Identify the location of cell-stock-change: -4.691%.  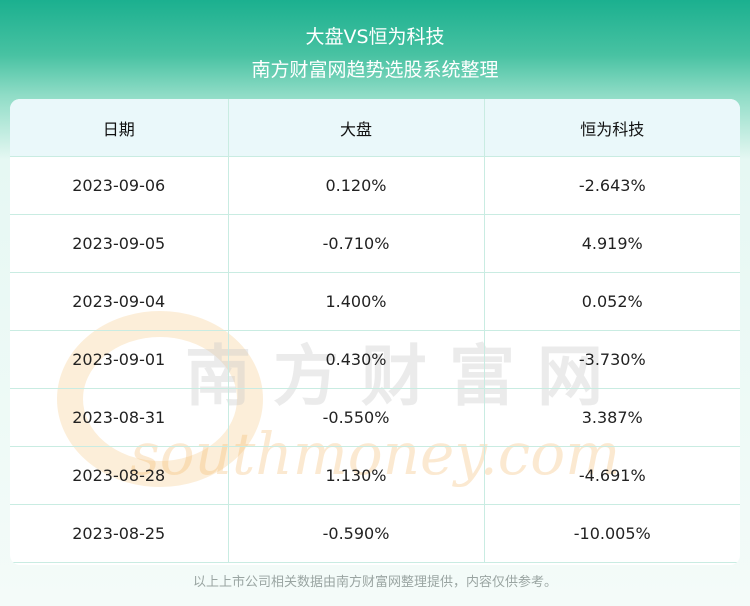
(612, 475).